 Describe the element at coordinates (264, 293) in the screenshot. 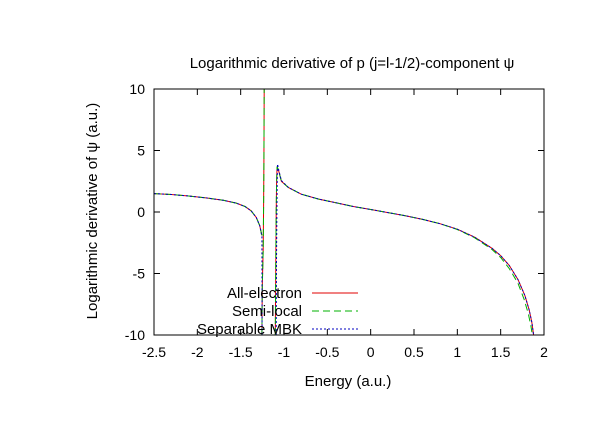

I see `legend-label: All-electron` at that location.